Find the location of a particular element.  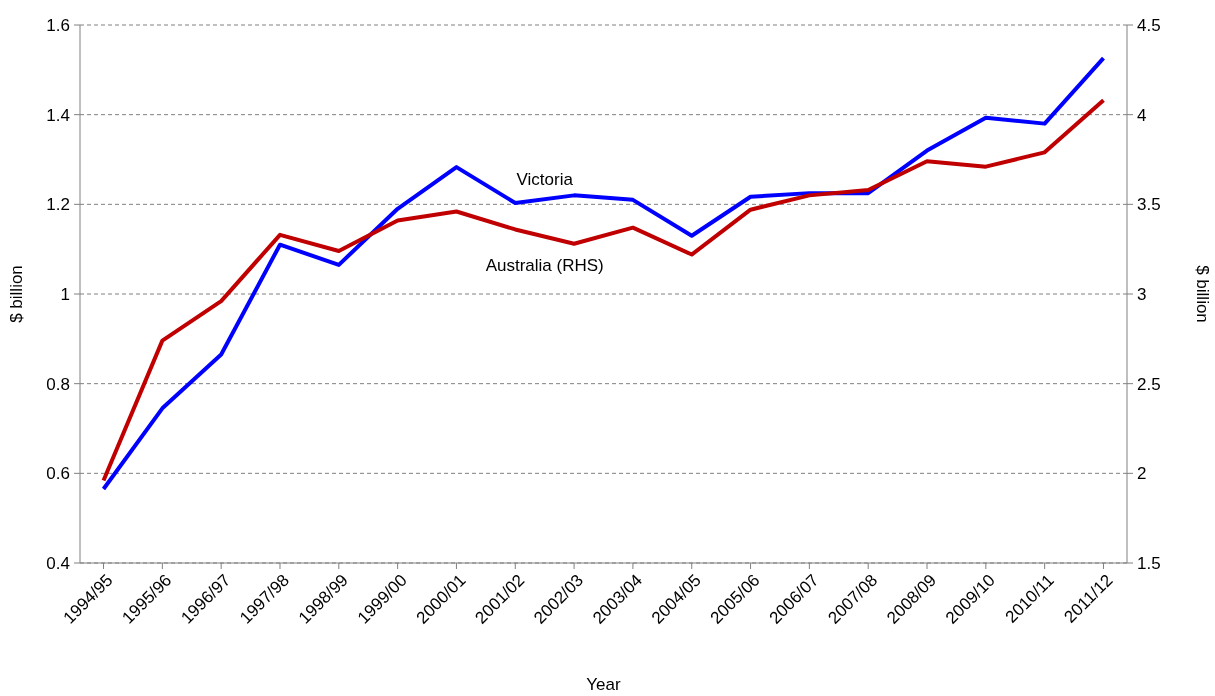

y2-tick-label: 2.5 is located at coordinates (1149, 384).